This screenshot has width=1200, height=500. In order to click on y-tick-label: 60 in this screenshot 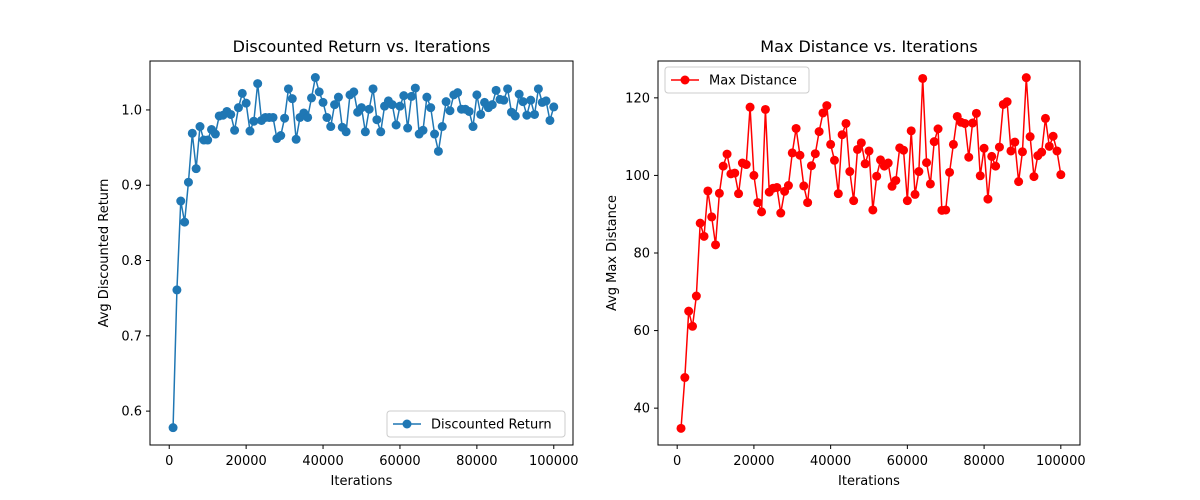, I will do `click(641, 331)`.